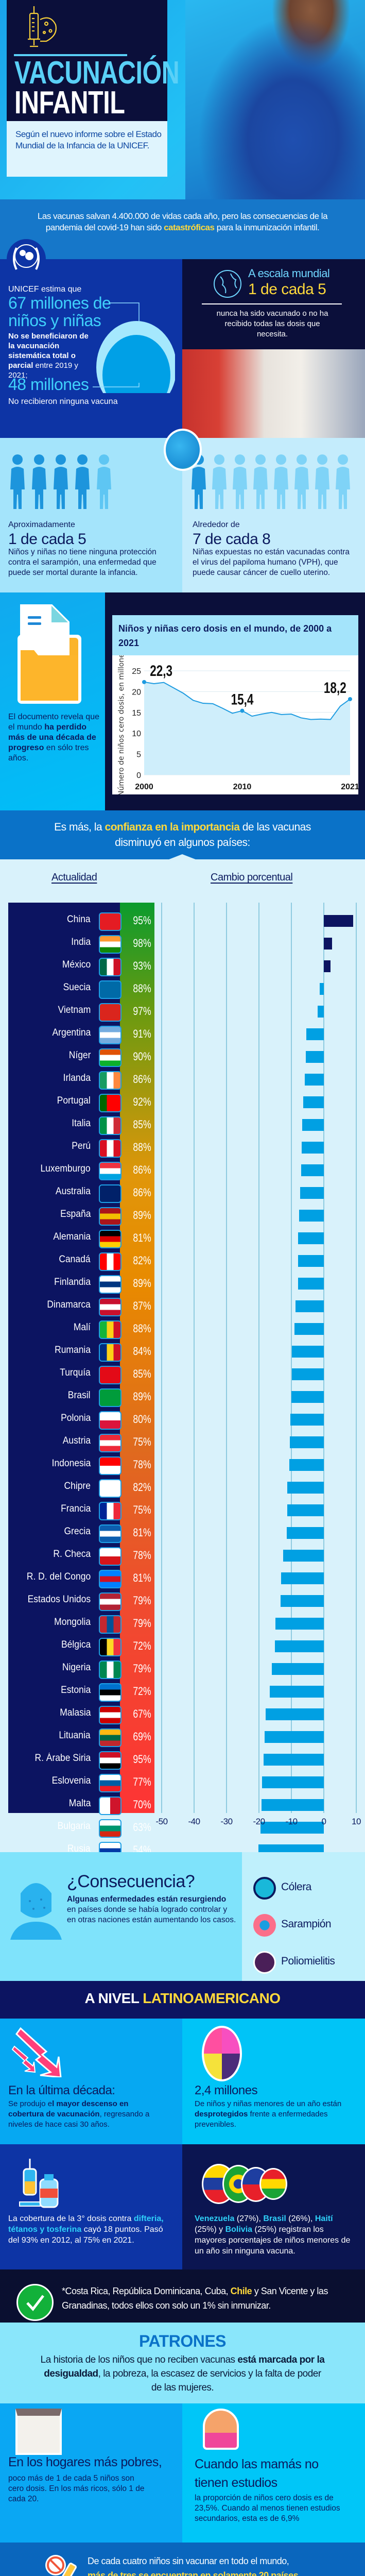 The height and width of the screenshot is (2576, 365). Describe the element at coordinates (82, 1327) in the screenshot. I see `country-name: Malí` at that location.